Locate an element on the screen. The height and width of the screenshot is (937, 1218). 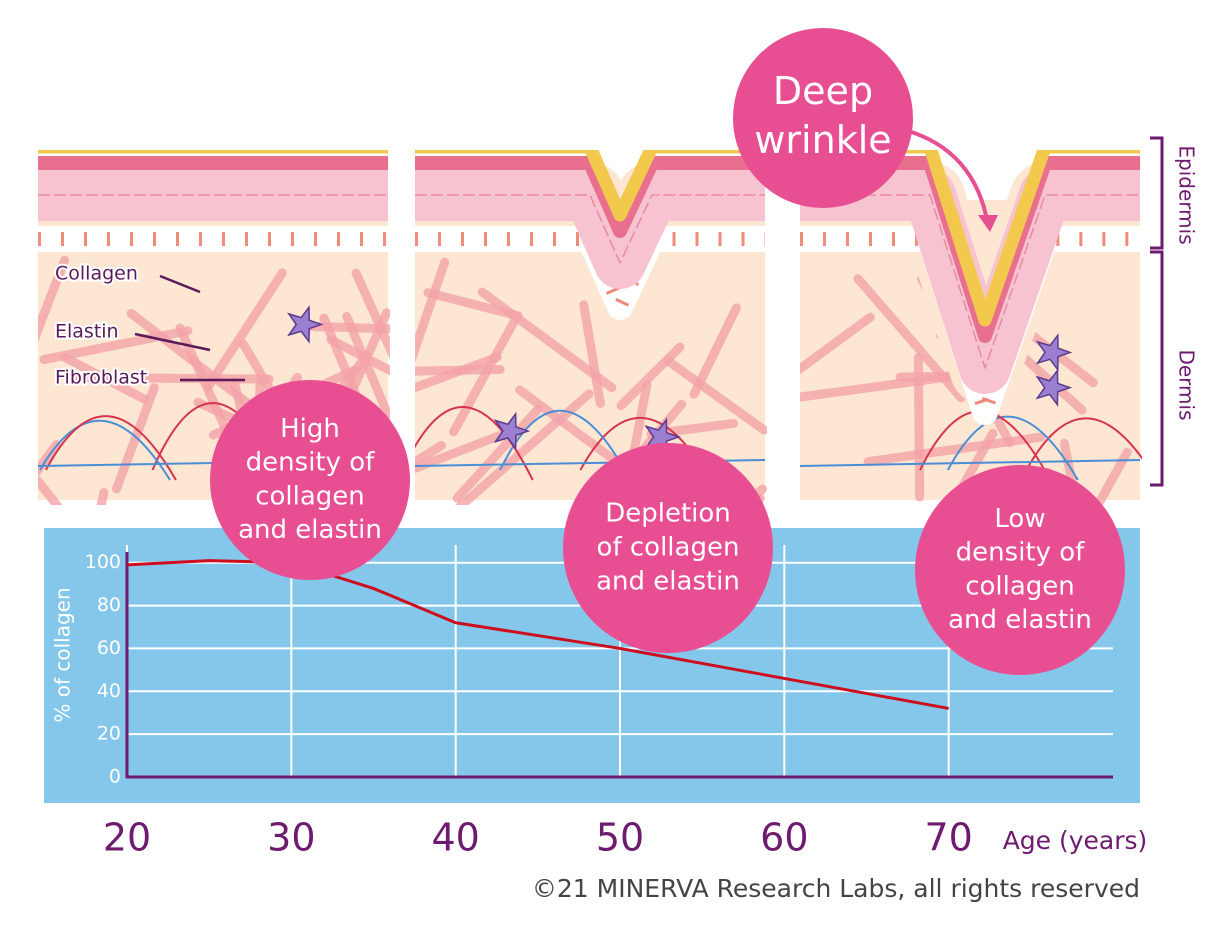
annotation-text: Depletion is located at coordinates (668, 514).